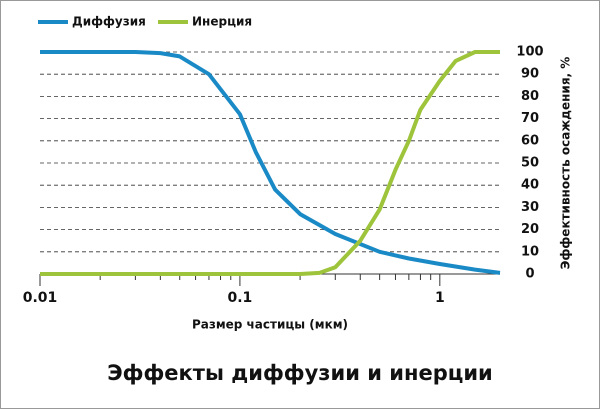  Describe the element at coordinates (240, 298) in the screenshot. I see `x-tick-label: 0.1` at that location.